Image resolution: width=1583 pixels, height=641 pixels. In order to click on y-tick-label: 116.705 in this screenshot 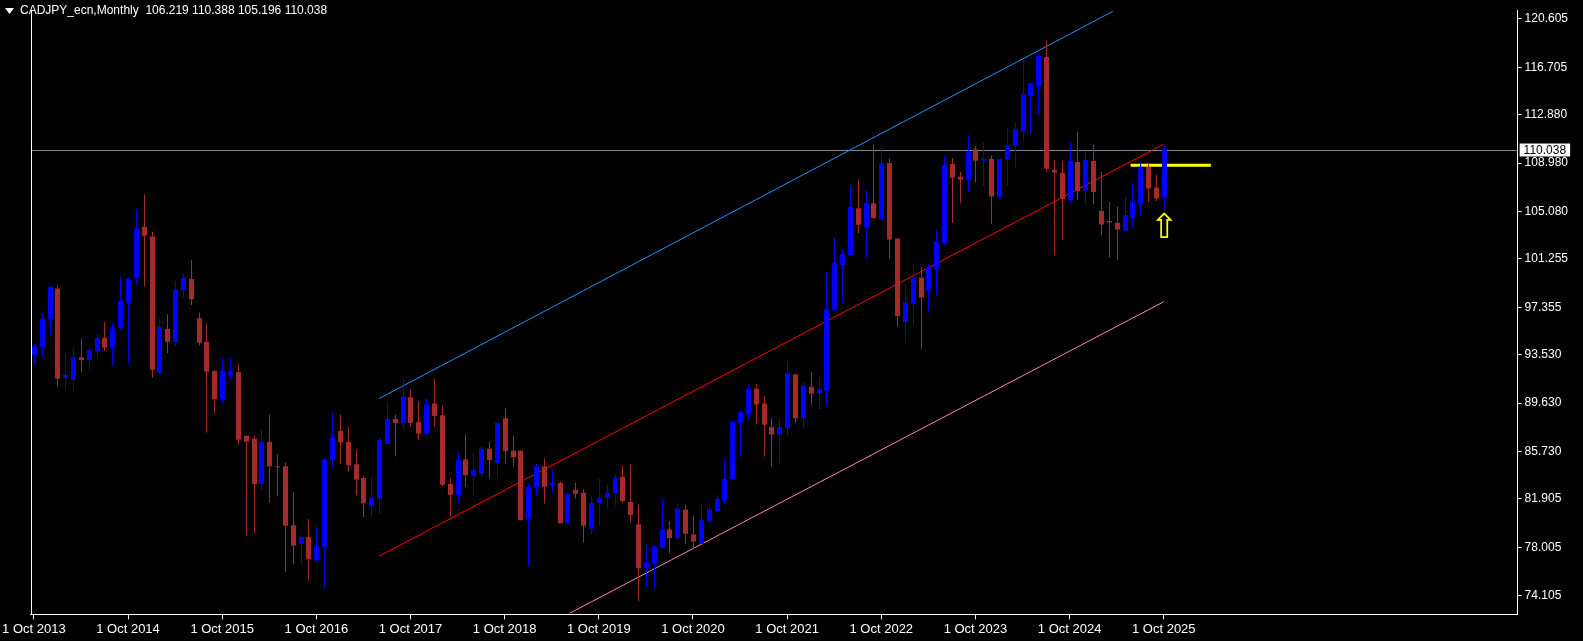, I will do `click(1546, 66)`.